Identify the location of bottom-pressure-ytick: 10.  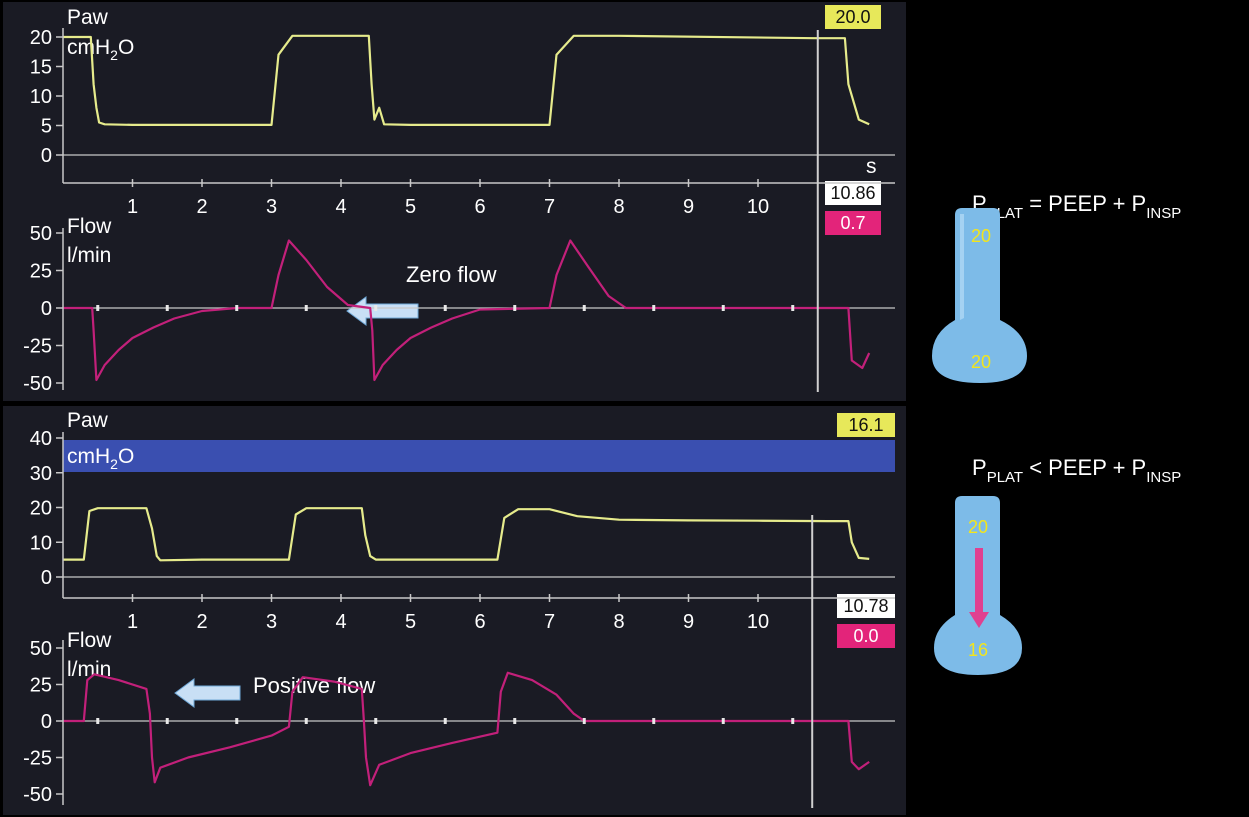
(41, 543).